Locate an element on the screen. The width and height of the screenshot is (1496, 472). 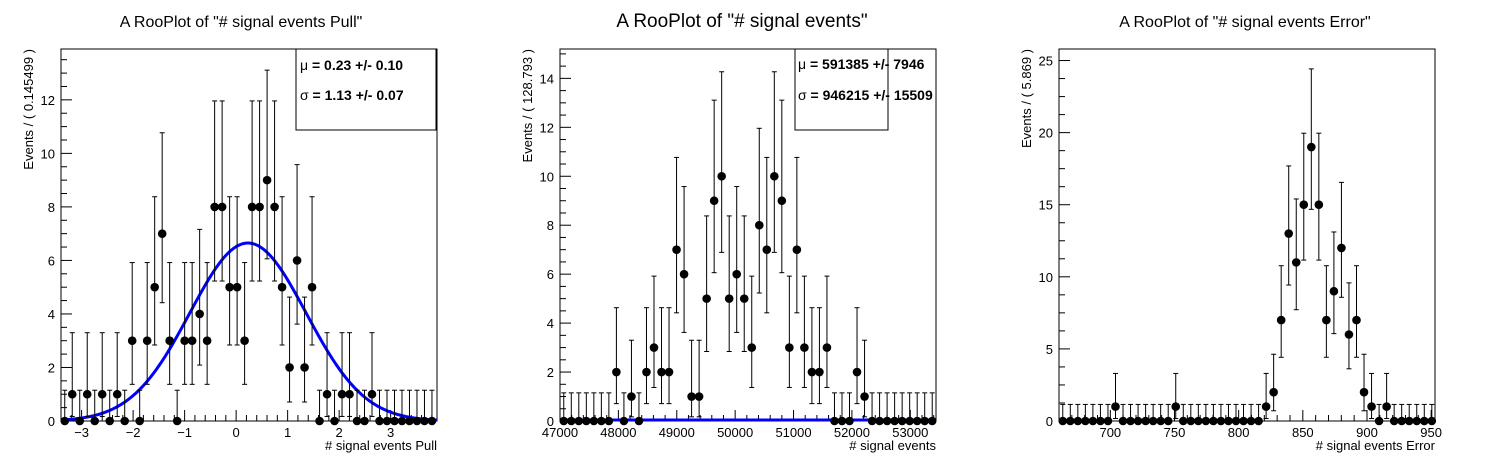
x-tick-label: 49000 is located at coordinates (677, 432).